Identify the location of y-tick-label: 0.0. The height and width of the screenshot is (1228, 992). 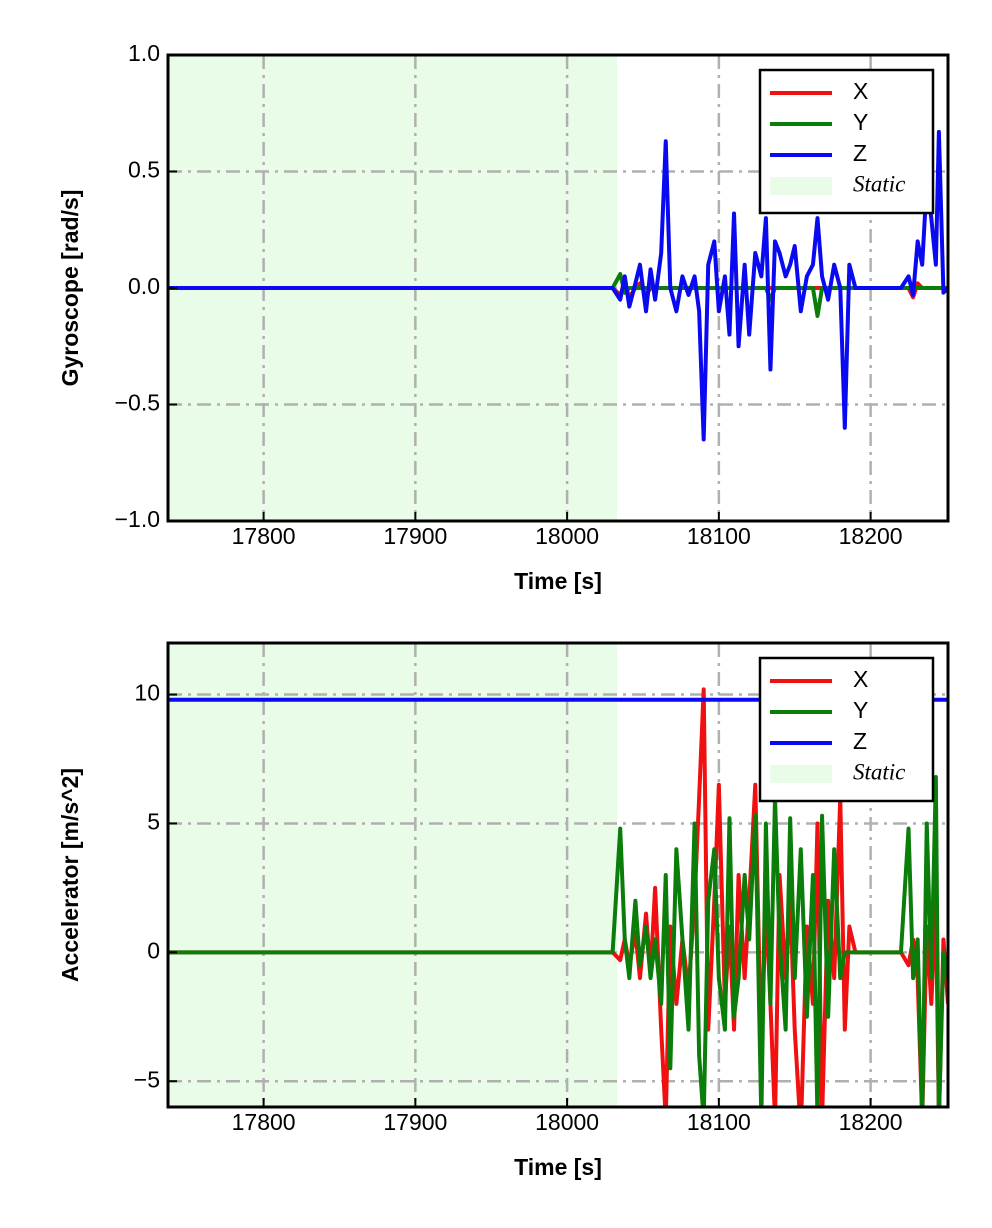
(144, 286).